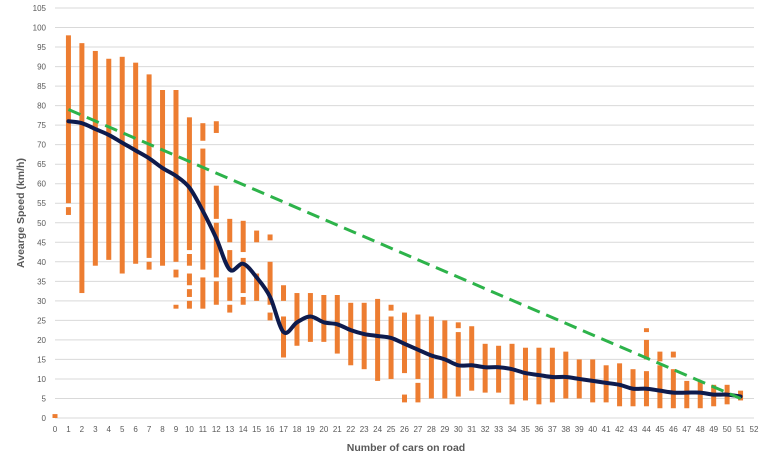 The width and height of the screenshot is (768, 467). What do you see at coordinates (337, 429) in the screenshot?
I see `x-tick-label: 21` at bounding box center [337, 429].